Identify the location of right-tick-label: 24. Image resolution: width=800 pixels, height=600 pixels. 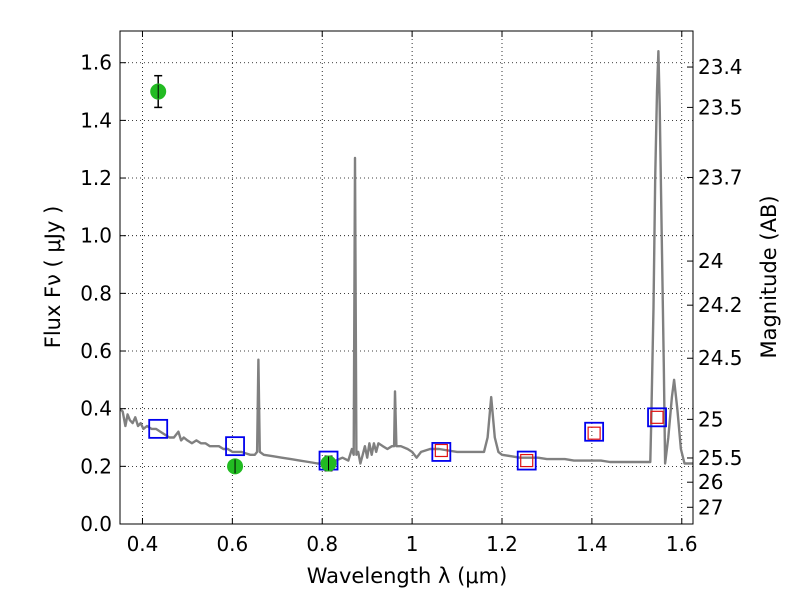
(710, 261).